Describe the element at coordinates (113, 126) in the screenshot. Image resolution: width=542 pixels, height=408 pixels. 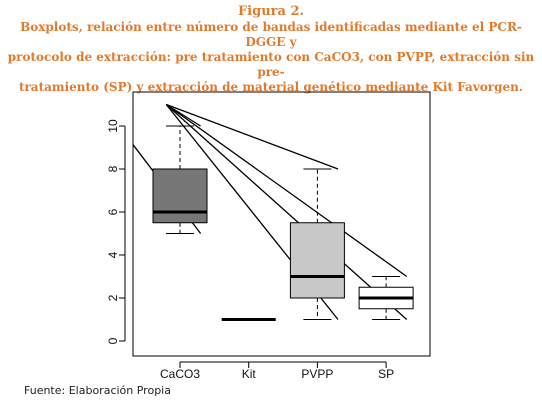
I see `y-tick-label-10: 10` at that location.